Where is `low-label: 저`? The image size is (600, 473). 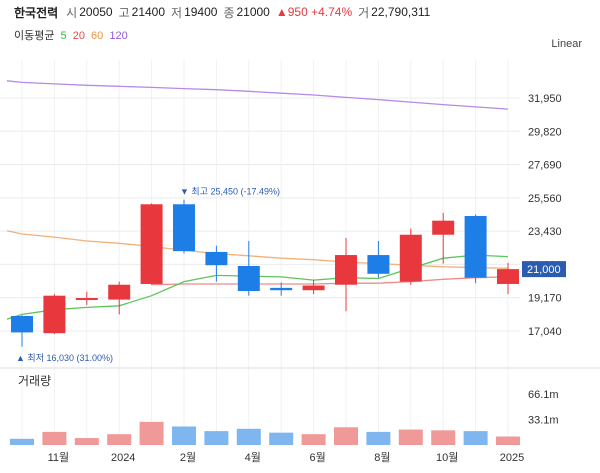 low-label: 저 is located at coordinates (177, 12).